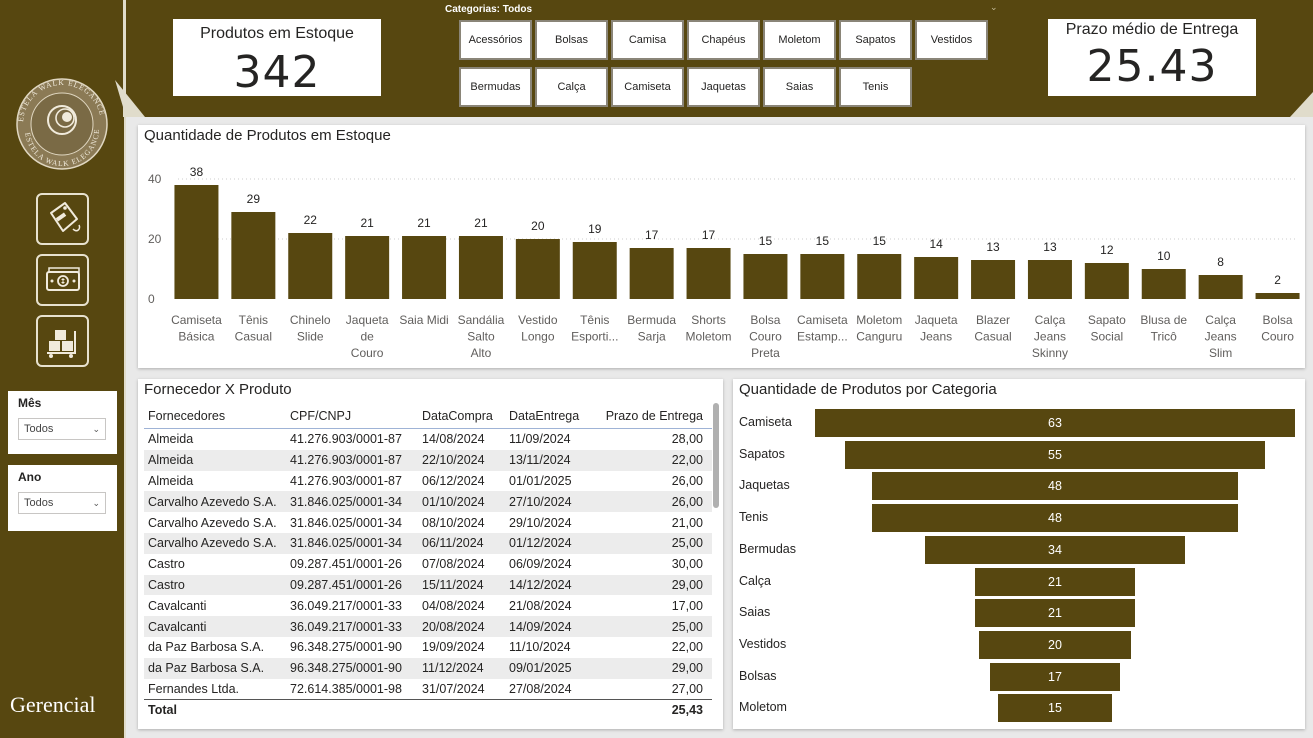  What do you see at coordinates (457, 415) in the screenshot?
I see `header-datacompra: DataCompra` at bounding box center [457, 415].